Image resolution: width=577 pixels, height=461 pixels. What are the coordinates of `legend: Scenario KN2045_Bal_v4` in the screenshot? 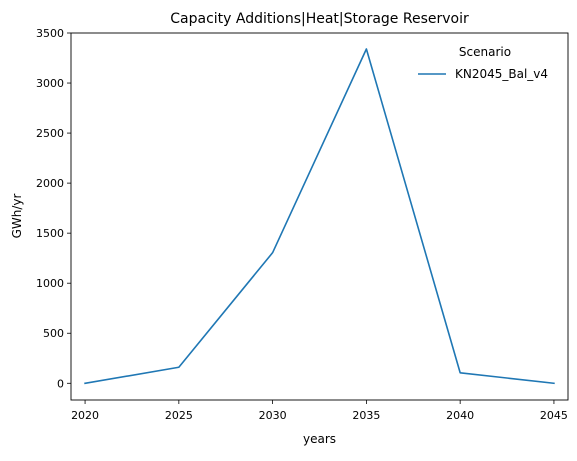 It's located at (483, 63).